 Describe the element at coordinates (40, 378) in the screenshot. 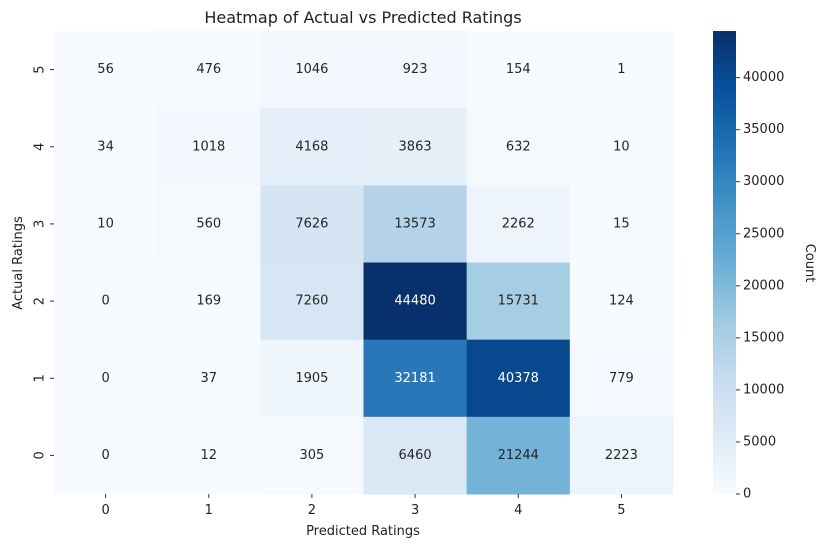

I see `y-tick-label: 1` at that location.